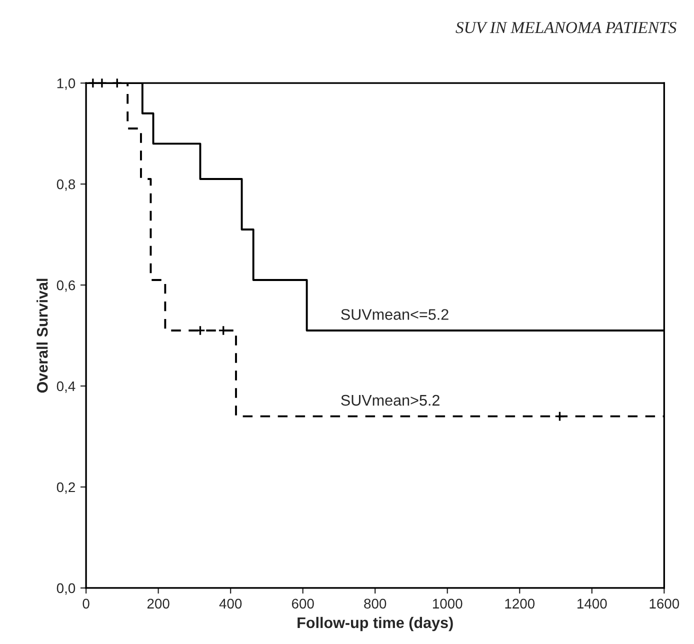 The image size is (694, 644). Describe the element at coordinates (447, 603) in the screenshot. I see `x-tick-label: 1000` at that location.